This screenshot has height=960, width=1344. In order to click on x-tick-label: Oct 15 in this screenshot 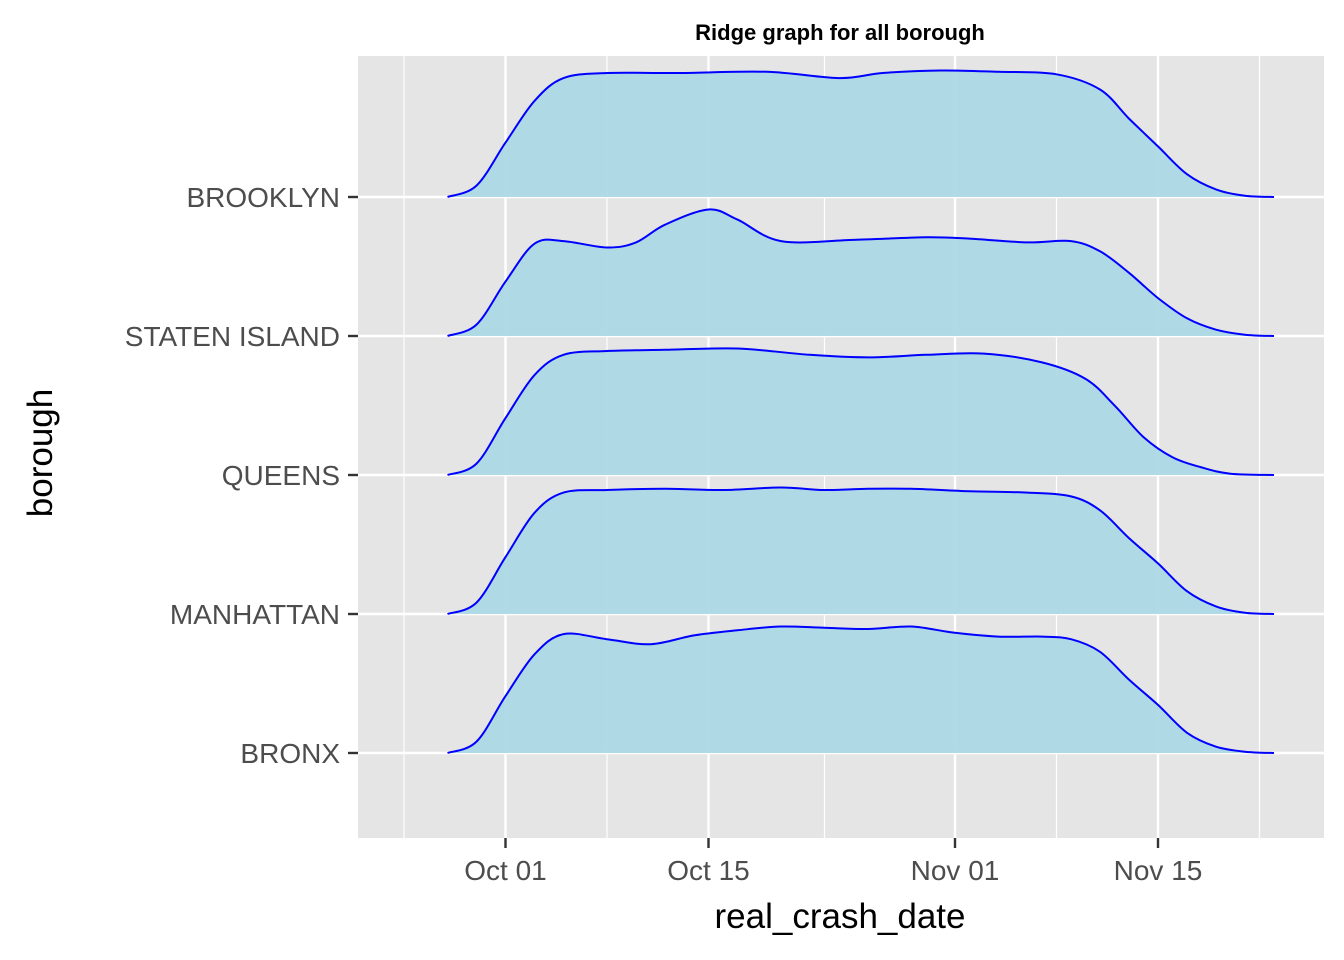, I will do `click(708, 870)`.